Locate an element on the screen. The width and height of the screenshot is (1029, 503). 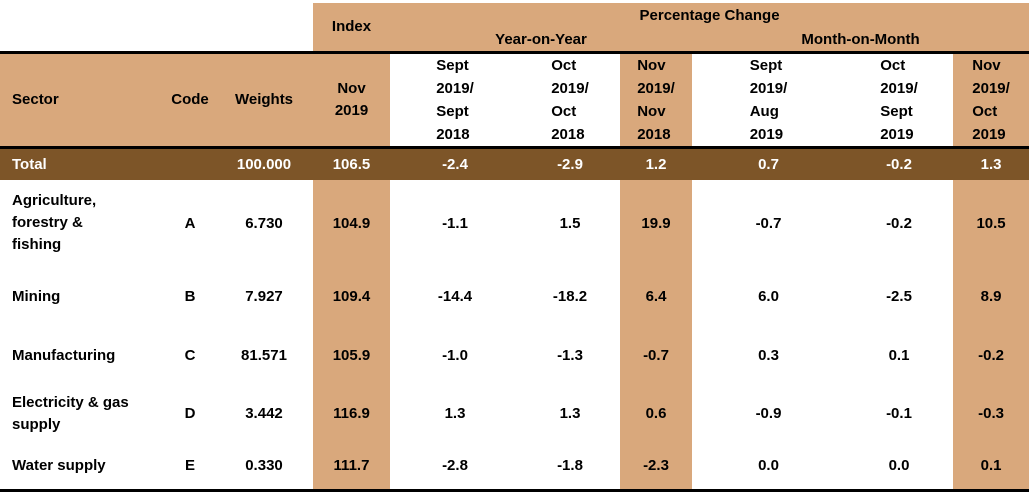
yoy-nov-cell: -0.7 is located at coordinates (656, 355).